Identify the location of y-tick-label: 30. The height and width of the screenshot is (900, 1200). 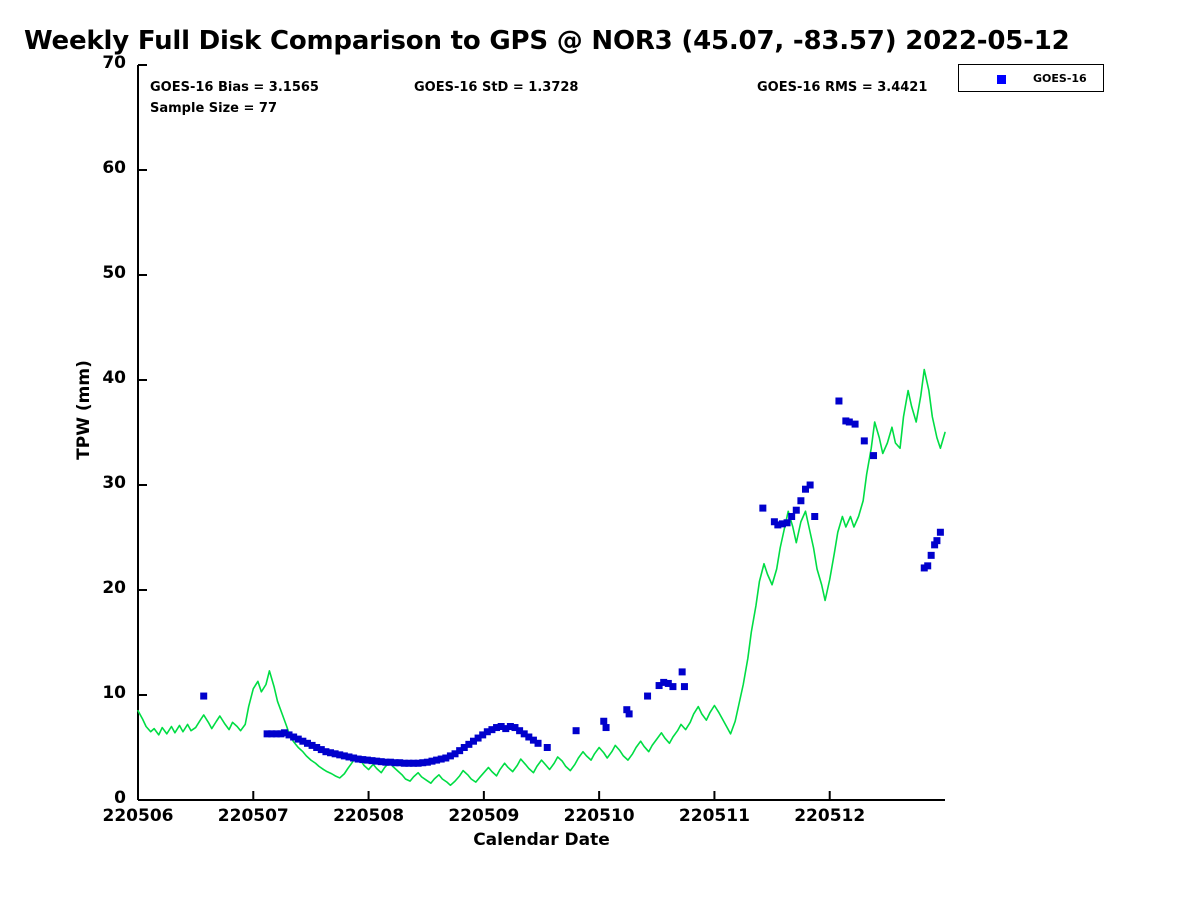
(114, 483).